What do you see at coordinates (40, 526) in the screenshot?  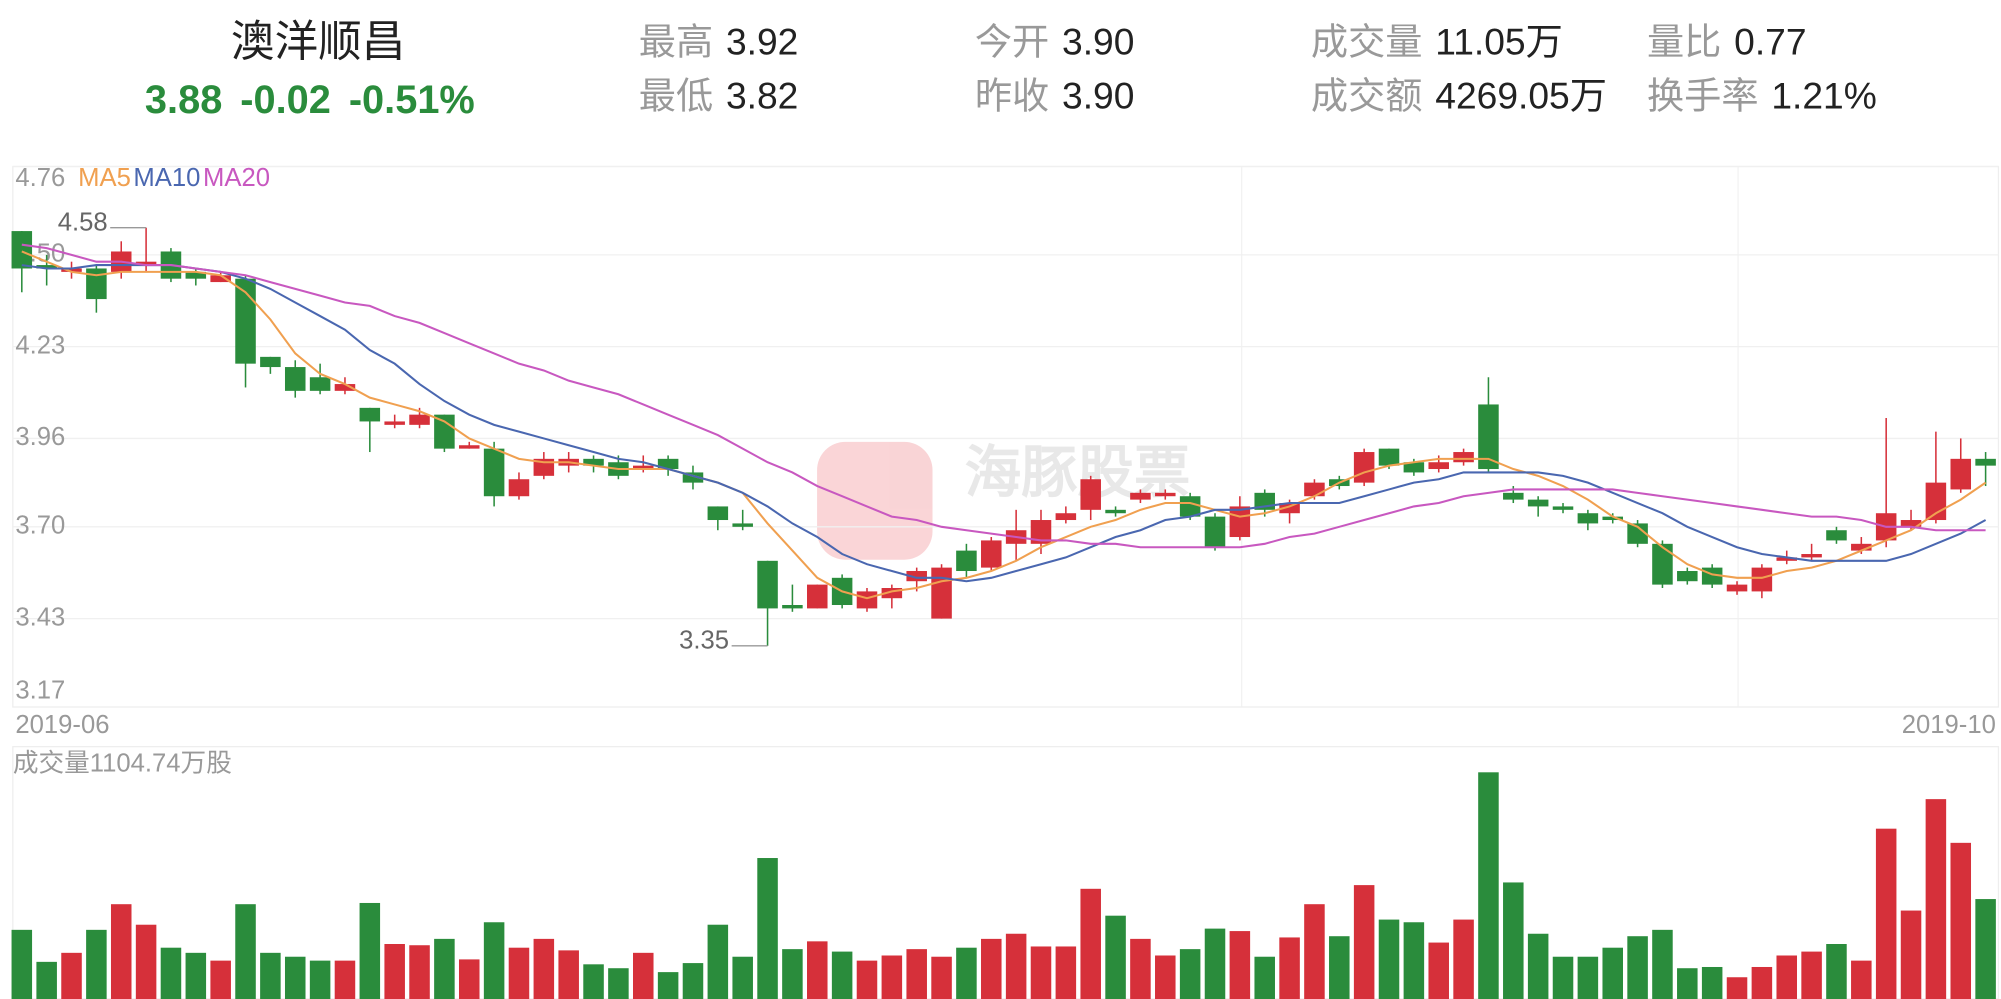 I see `y-tick-label: 3.70` at bounding box center [40, 526].